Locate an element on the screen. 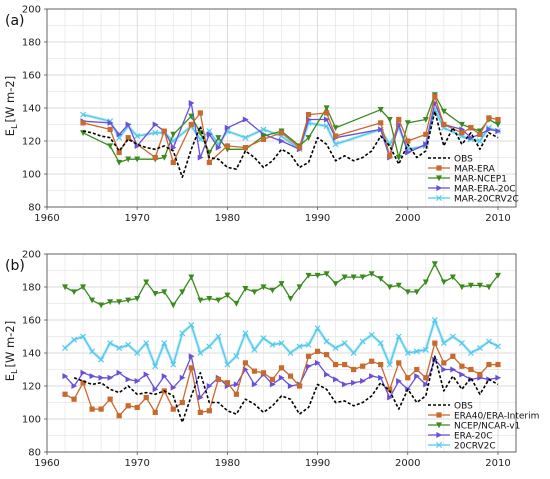 The width and height of the screenshot is (550, 479). y-axis-label-symbol: E is located at coordinates (10, 132).